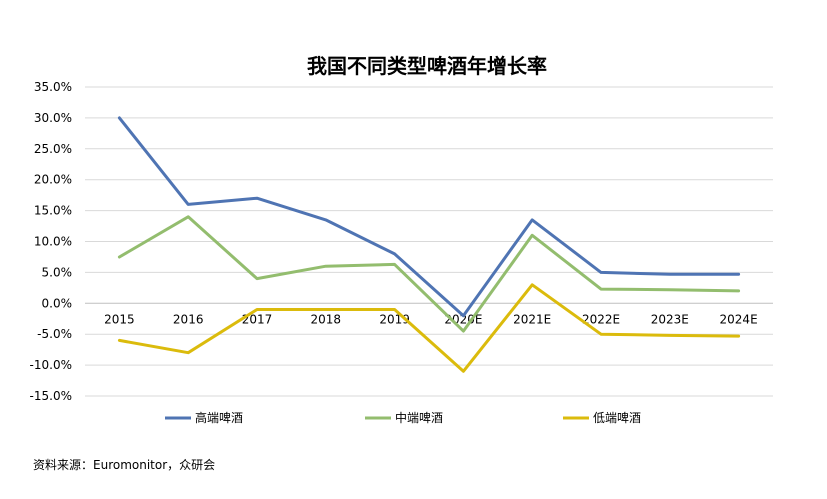  I want to click on x-tick-label: 2023E, so click(670, 319).